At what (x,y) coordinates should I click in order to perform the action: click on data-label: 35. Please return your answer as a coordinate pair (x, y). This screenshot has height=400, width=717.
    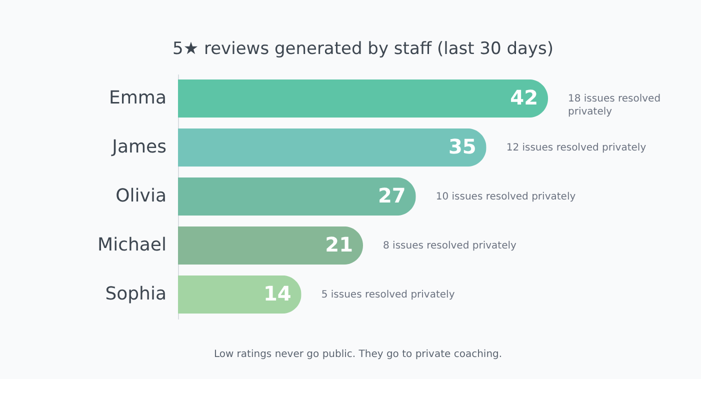
    Looking at the image, I should click on (462, 146).